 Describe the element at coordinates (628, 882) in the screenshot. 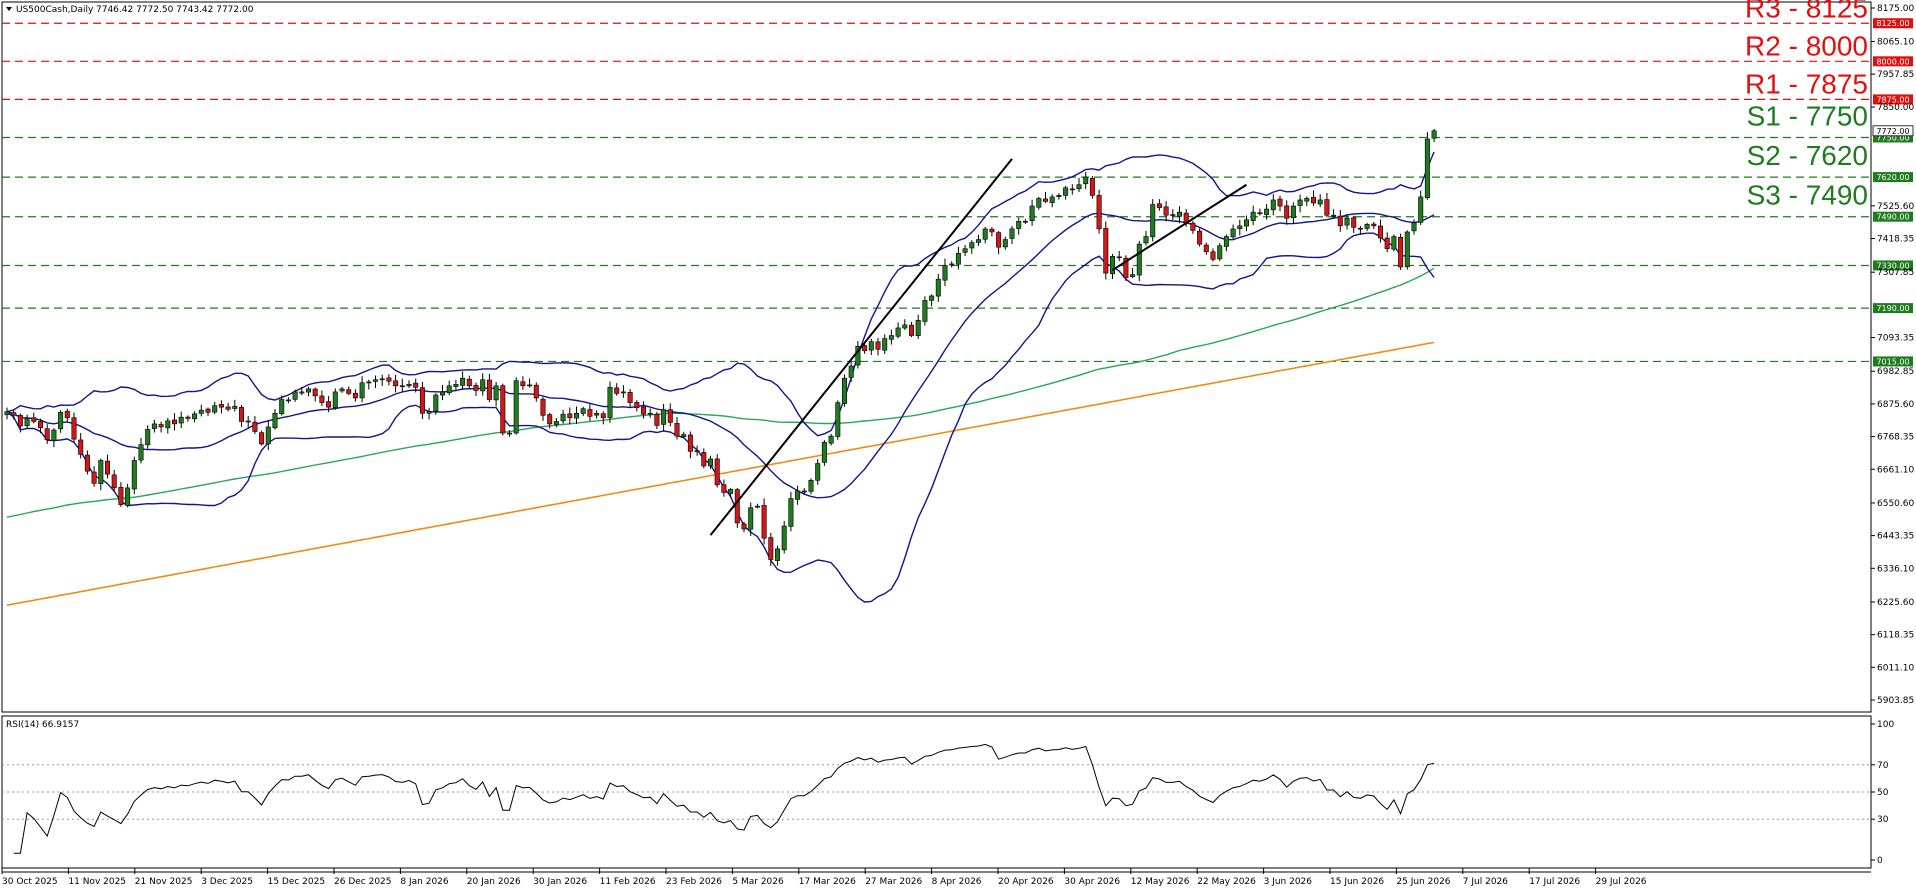

I see `x-tick-label: 11 Feb 2026` at that location.